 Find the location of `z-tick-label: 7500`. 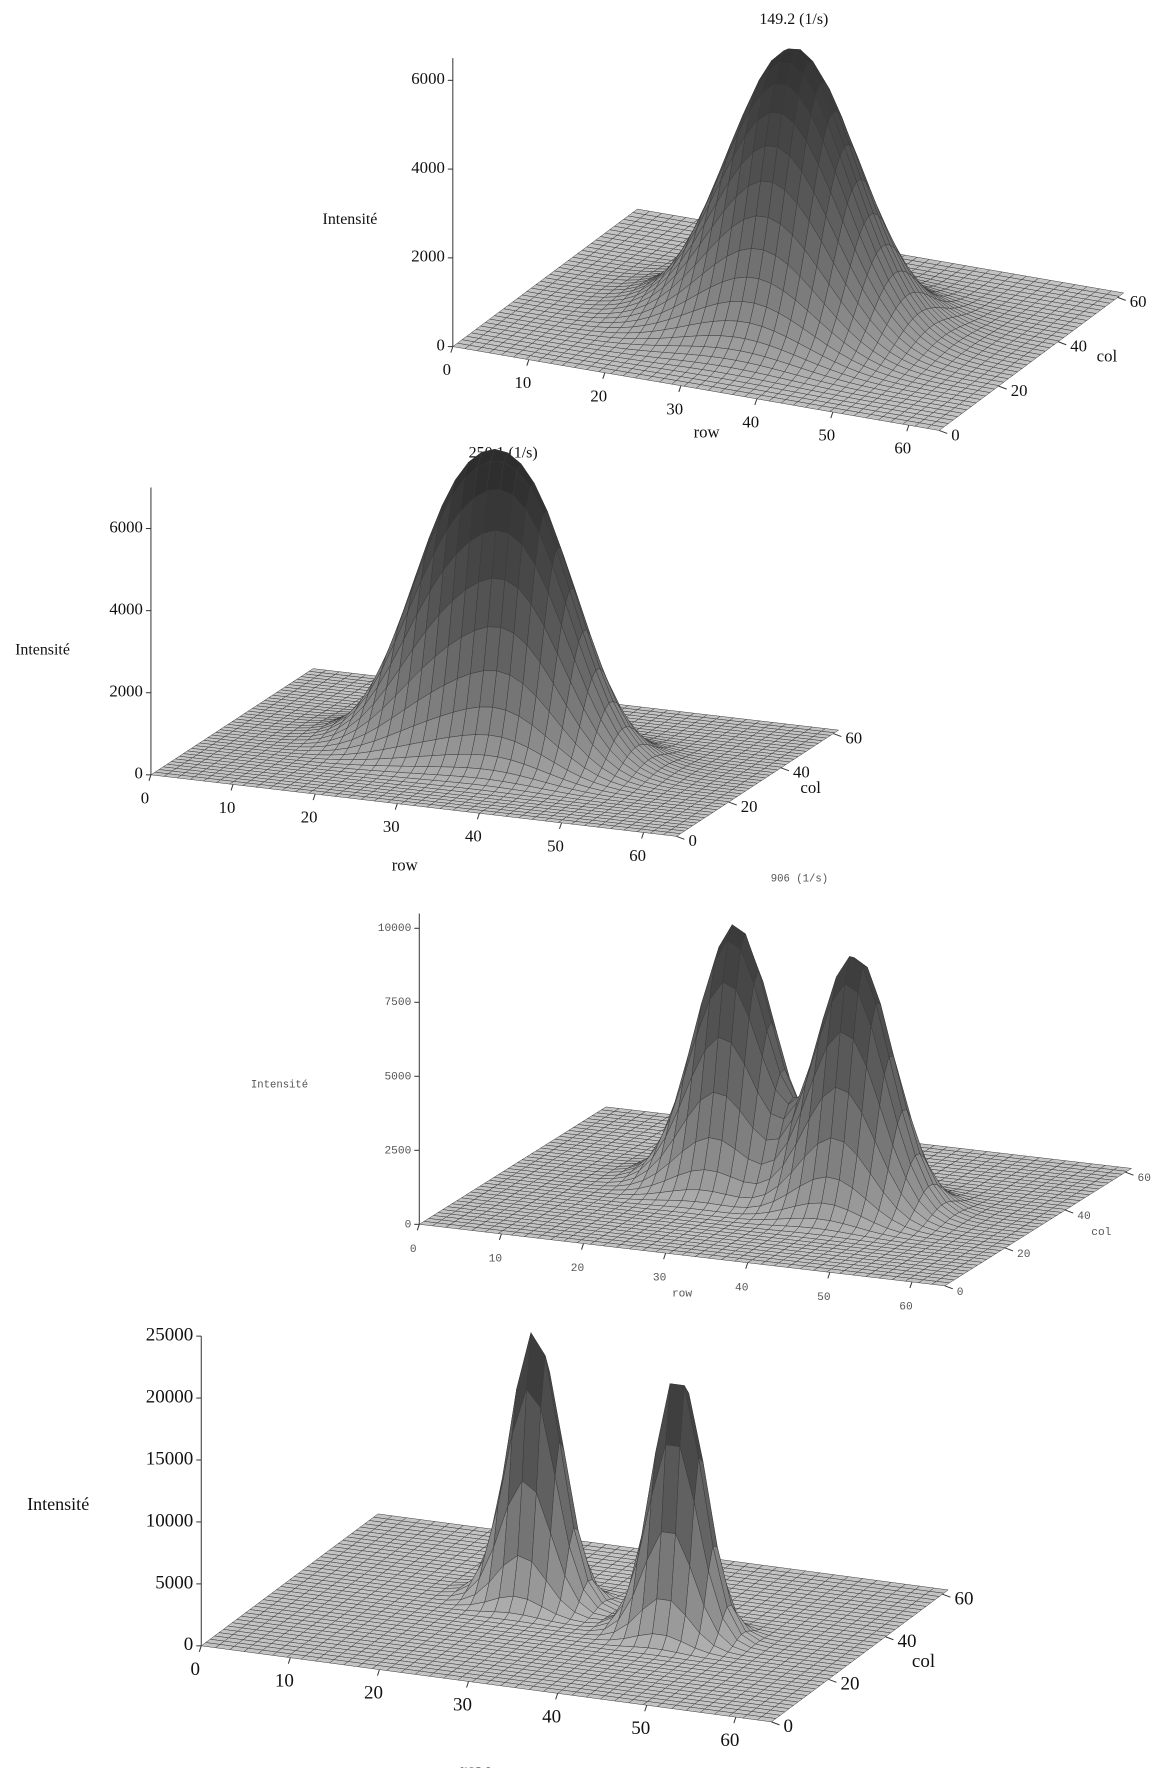

z-tick-label: 7500 is located at coordinates (397, 1003).